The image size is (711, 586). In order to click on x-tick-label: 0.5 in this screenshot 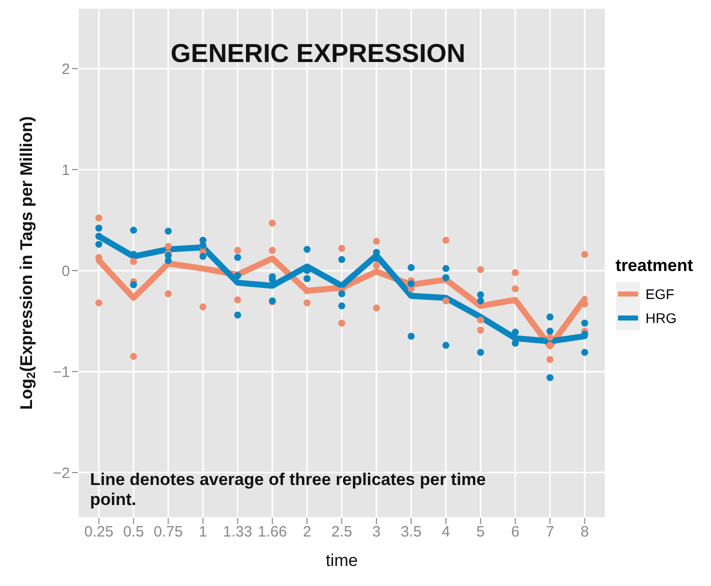, I will do `click(133, 532)`.